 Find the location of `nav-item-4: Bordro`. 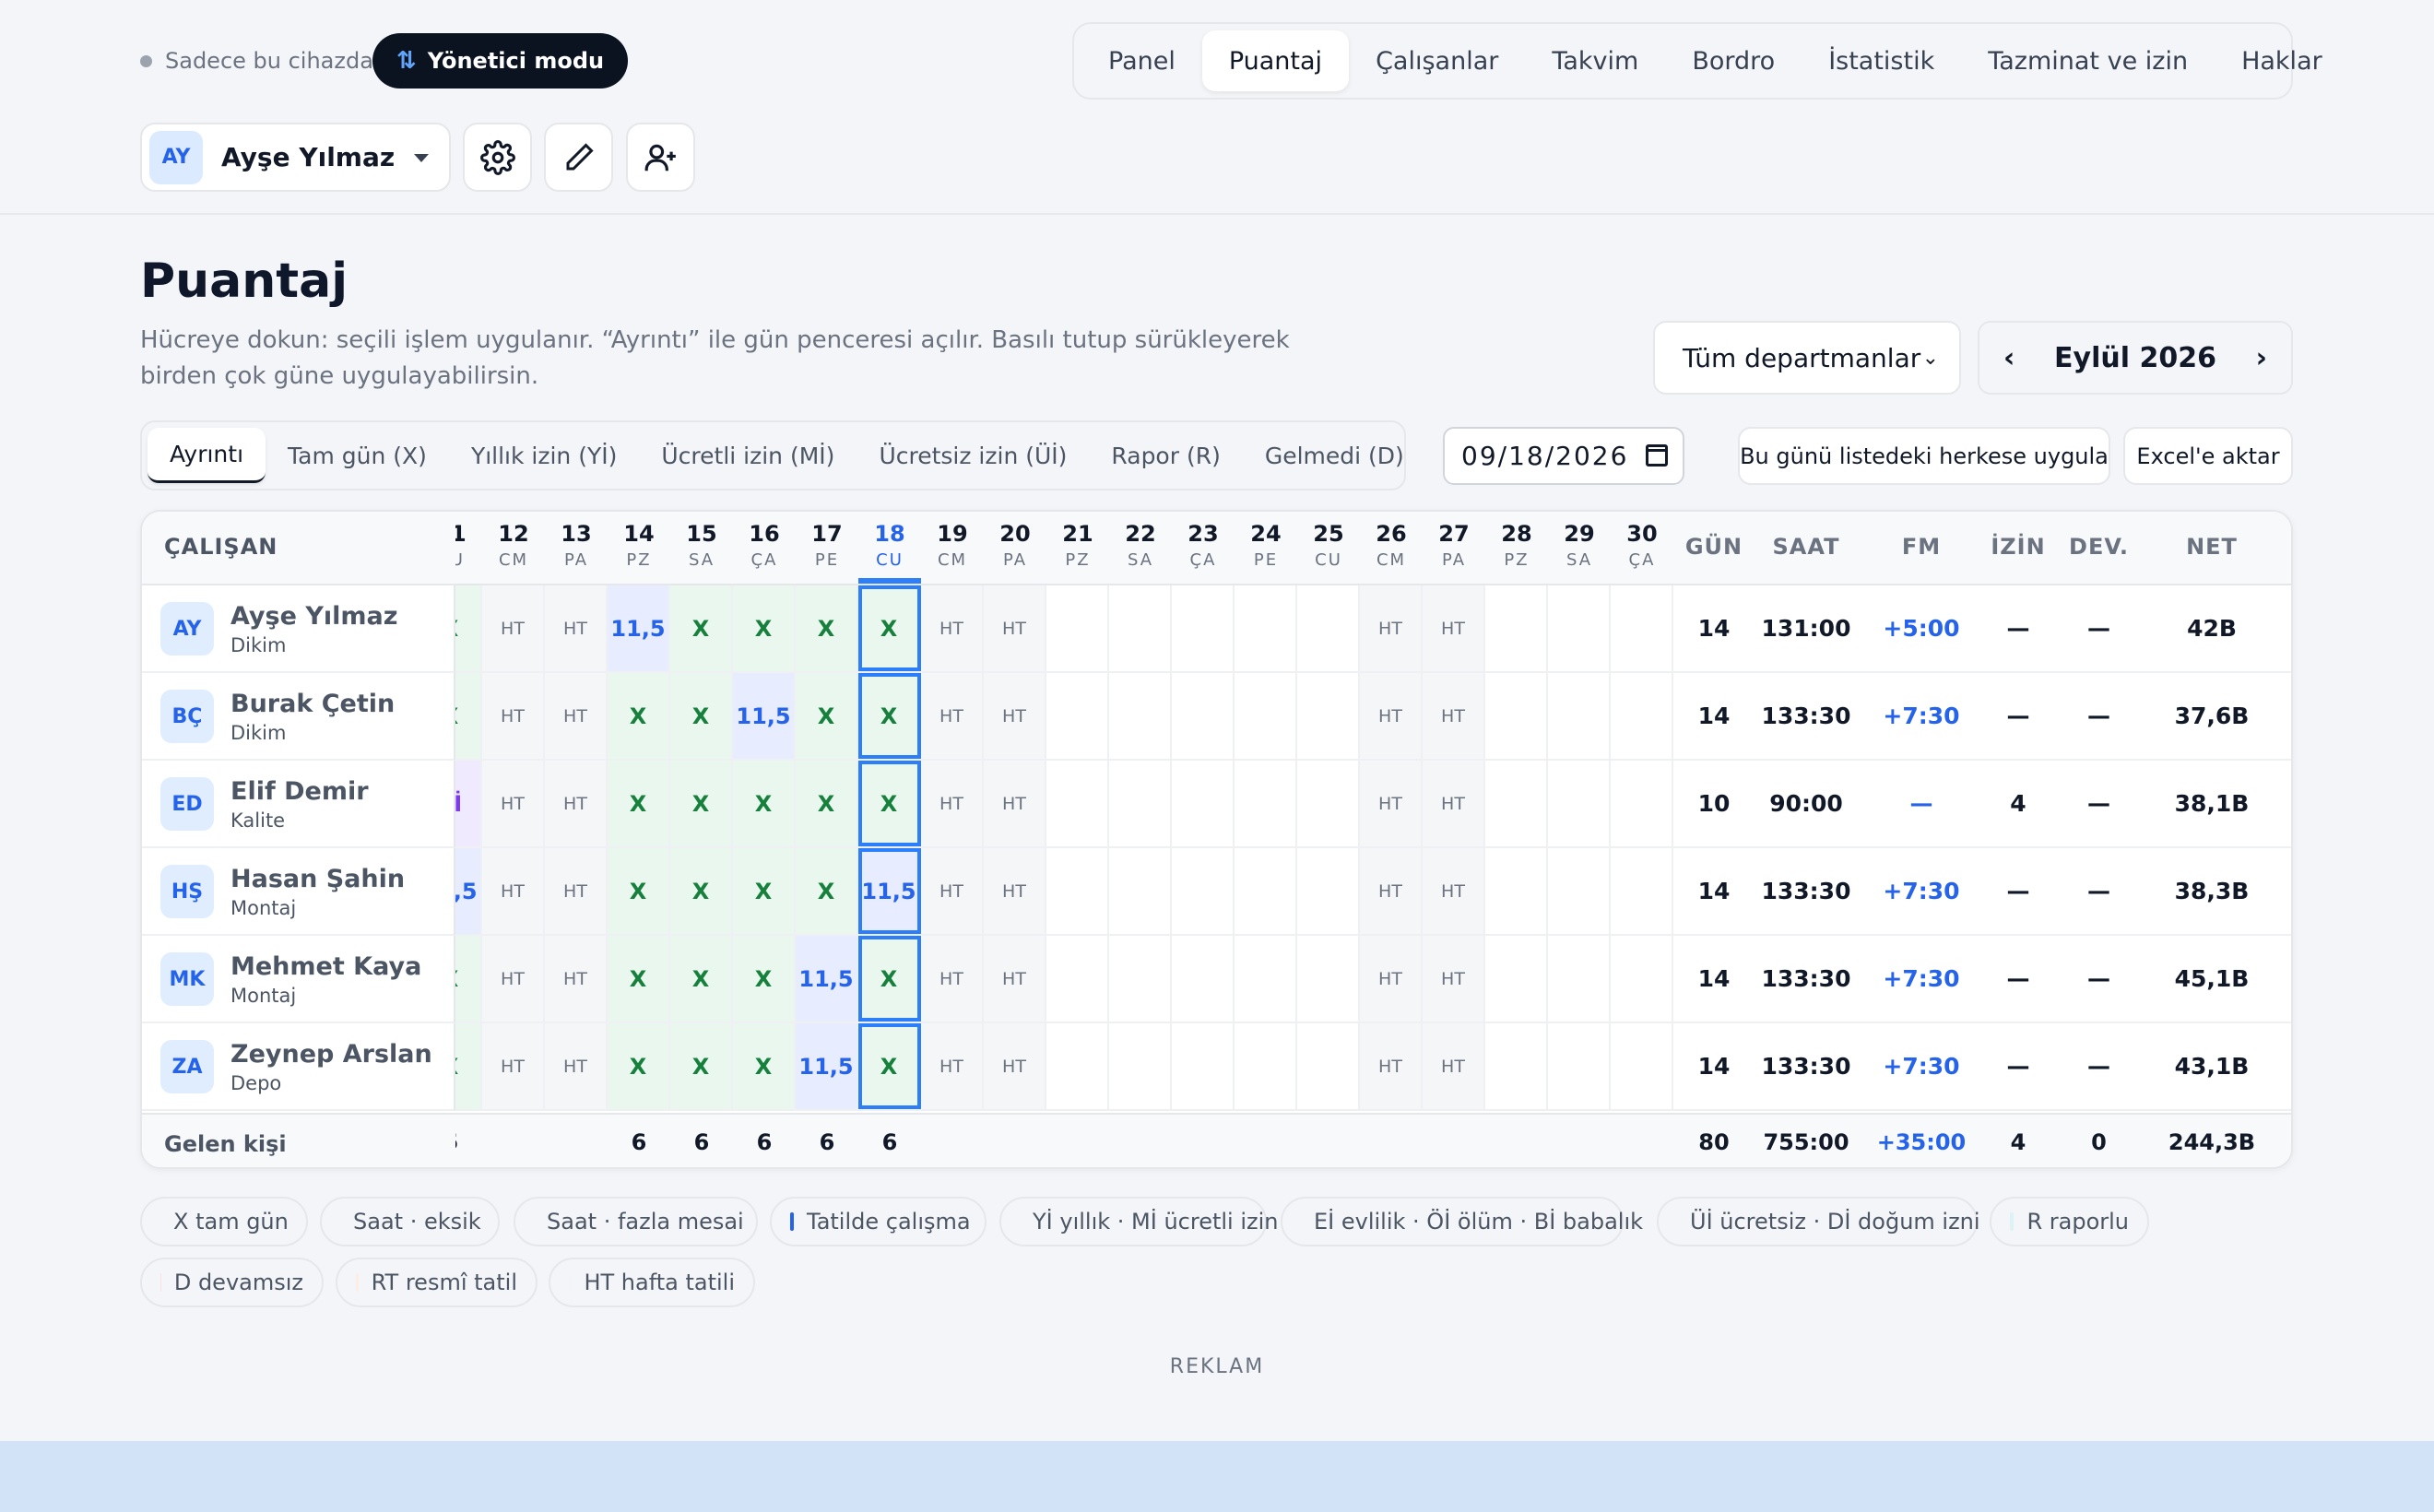

nav-item-4: Bordro is located at coordinates (1734, 61).